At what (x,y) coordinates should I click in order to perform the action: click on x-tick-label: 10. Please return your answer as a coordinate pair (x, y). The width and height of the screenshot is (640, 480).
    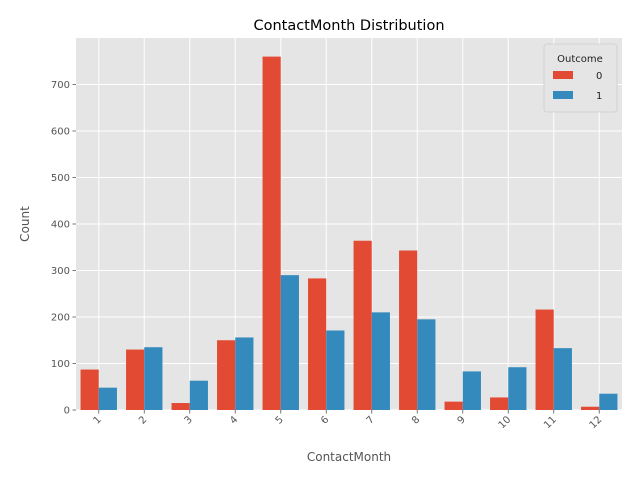
    Looking at the image, I should click on (505, 422).